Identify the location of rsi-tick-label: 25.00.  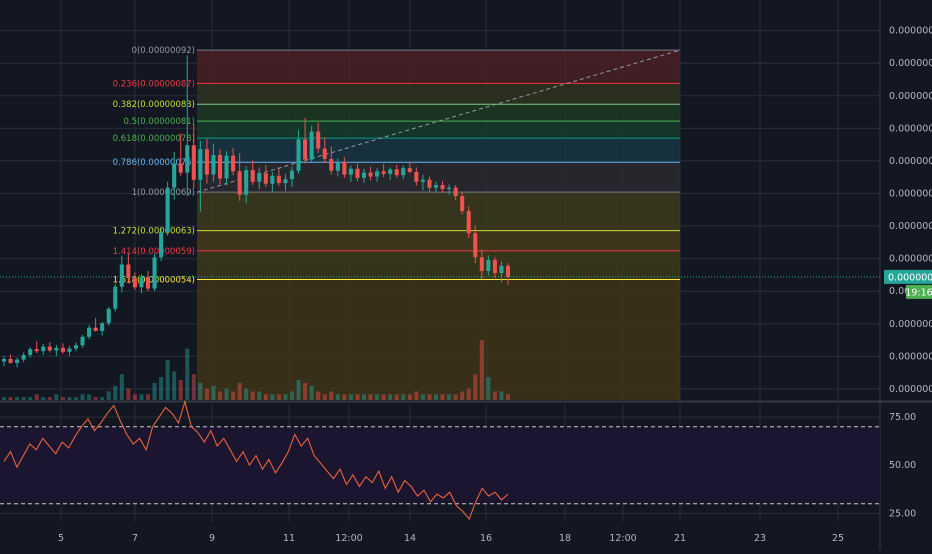
(902, 513).